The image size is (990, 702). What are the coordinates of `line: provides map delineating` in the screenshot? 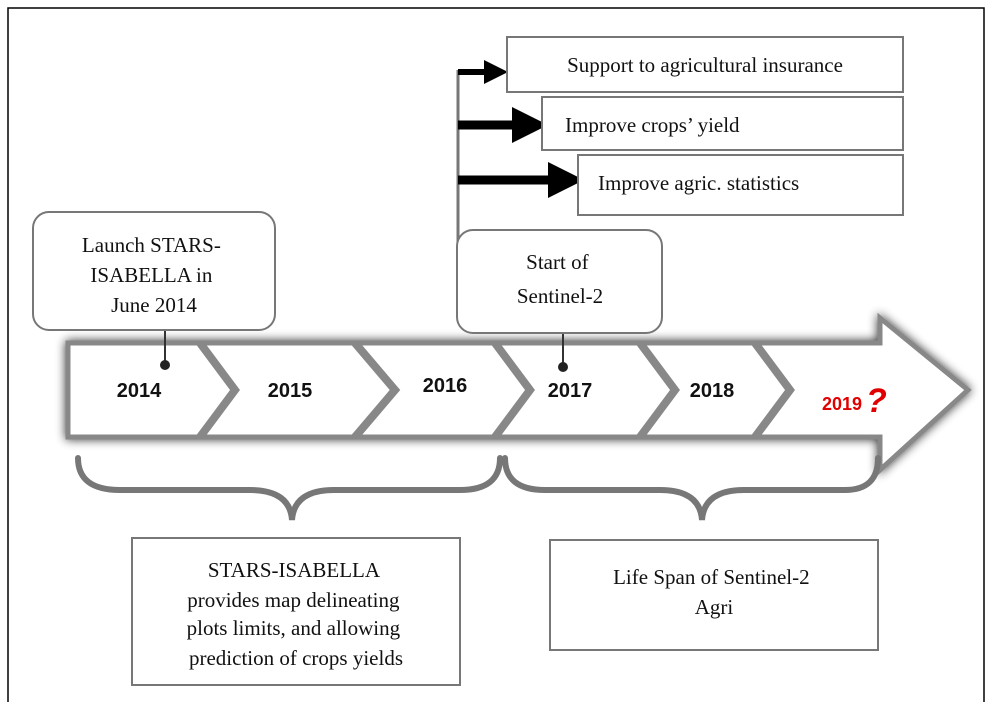 It's located at (293, 600).